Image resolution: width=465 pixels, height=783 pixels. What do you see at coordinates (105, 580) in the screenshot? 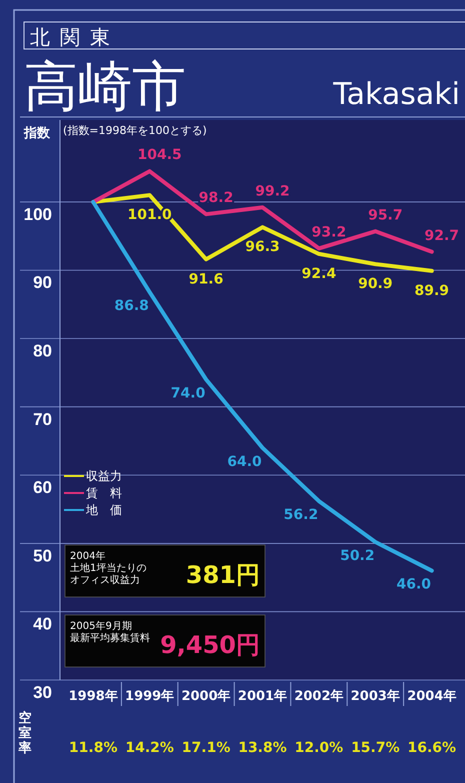
I see `annotation: オフィス収益力` at bounding box center [105, 580].